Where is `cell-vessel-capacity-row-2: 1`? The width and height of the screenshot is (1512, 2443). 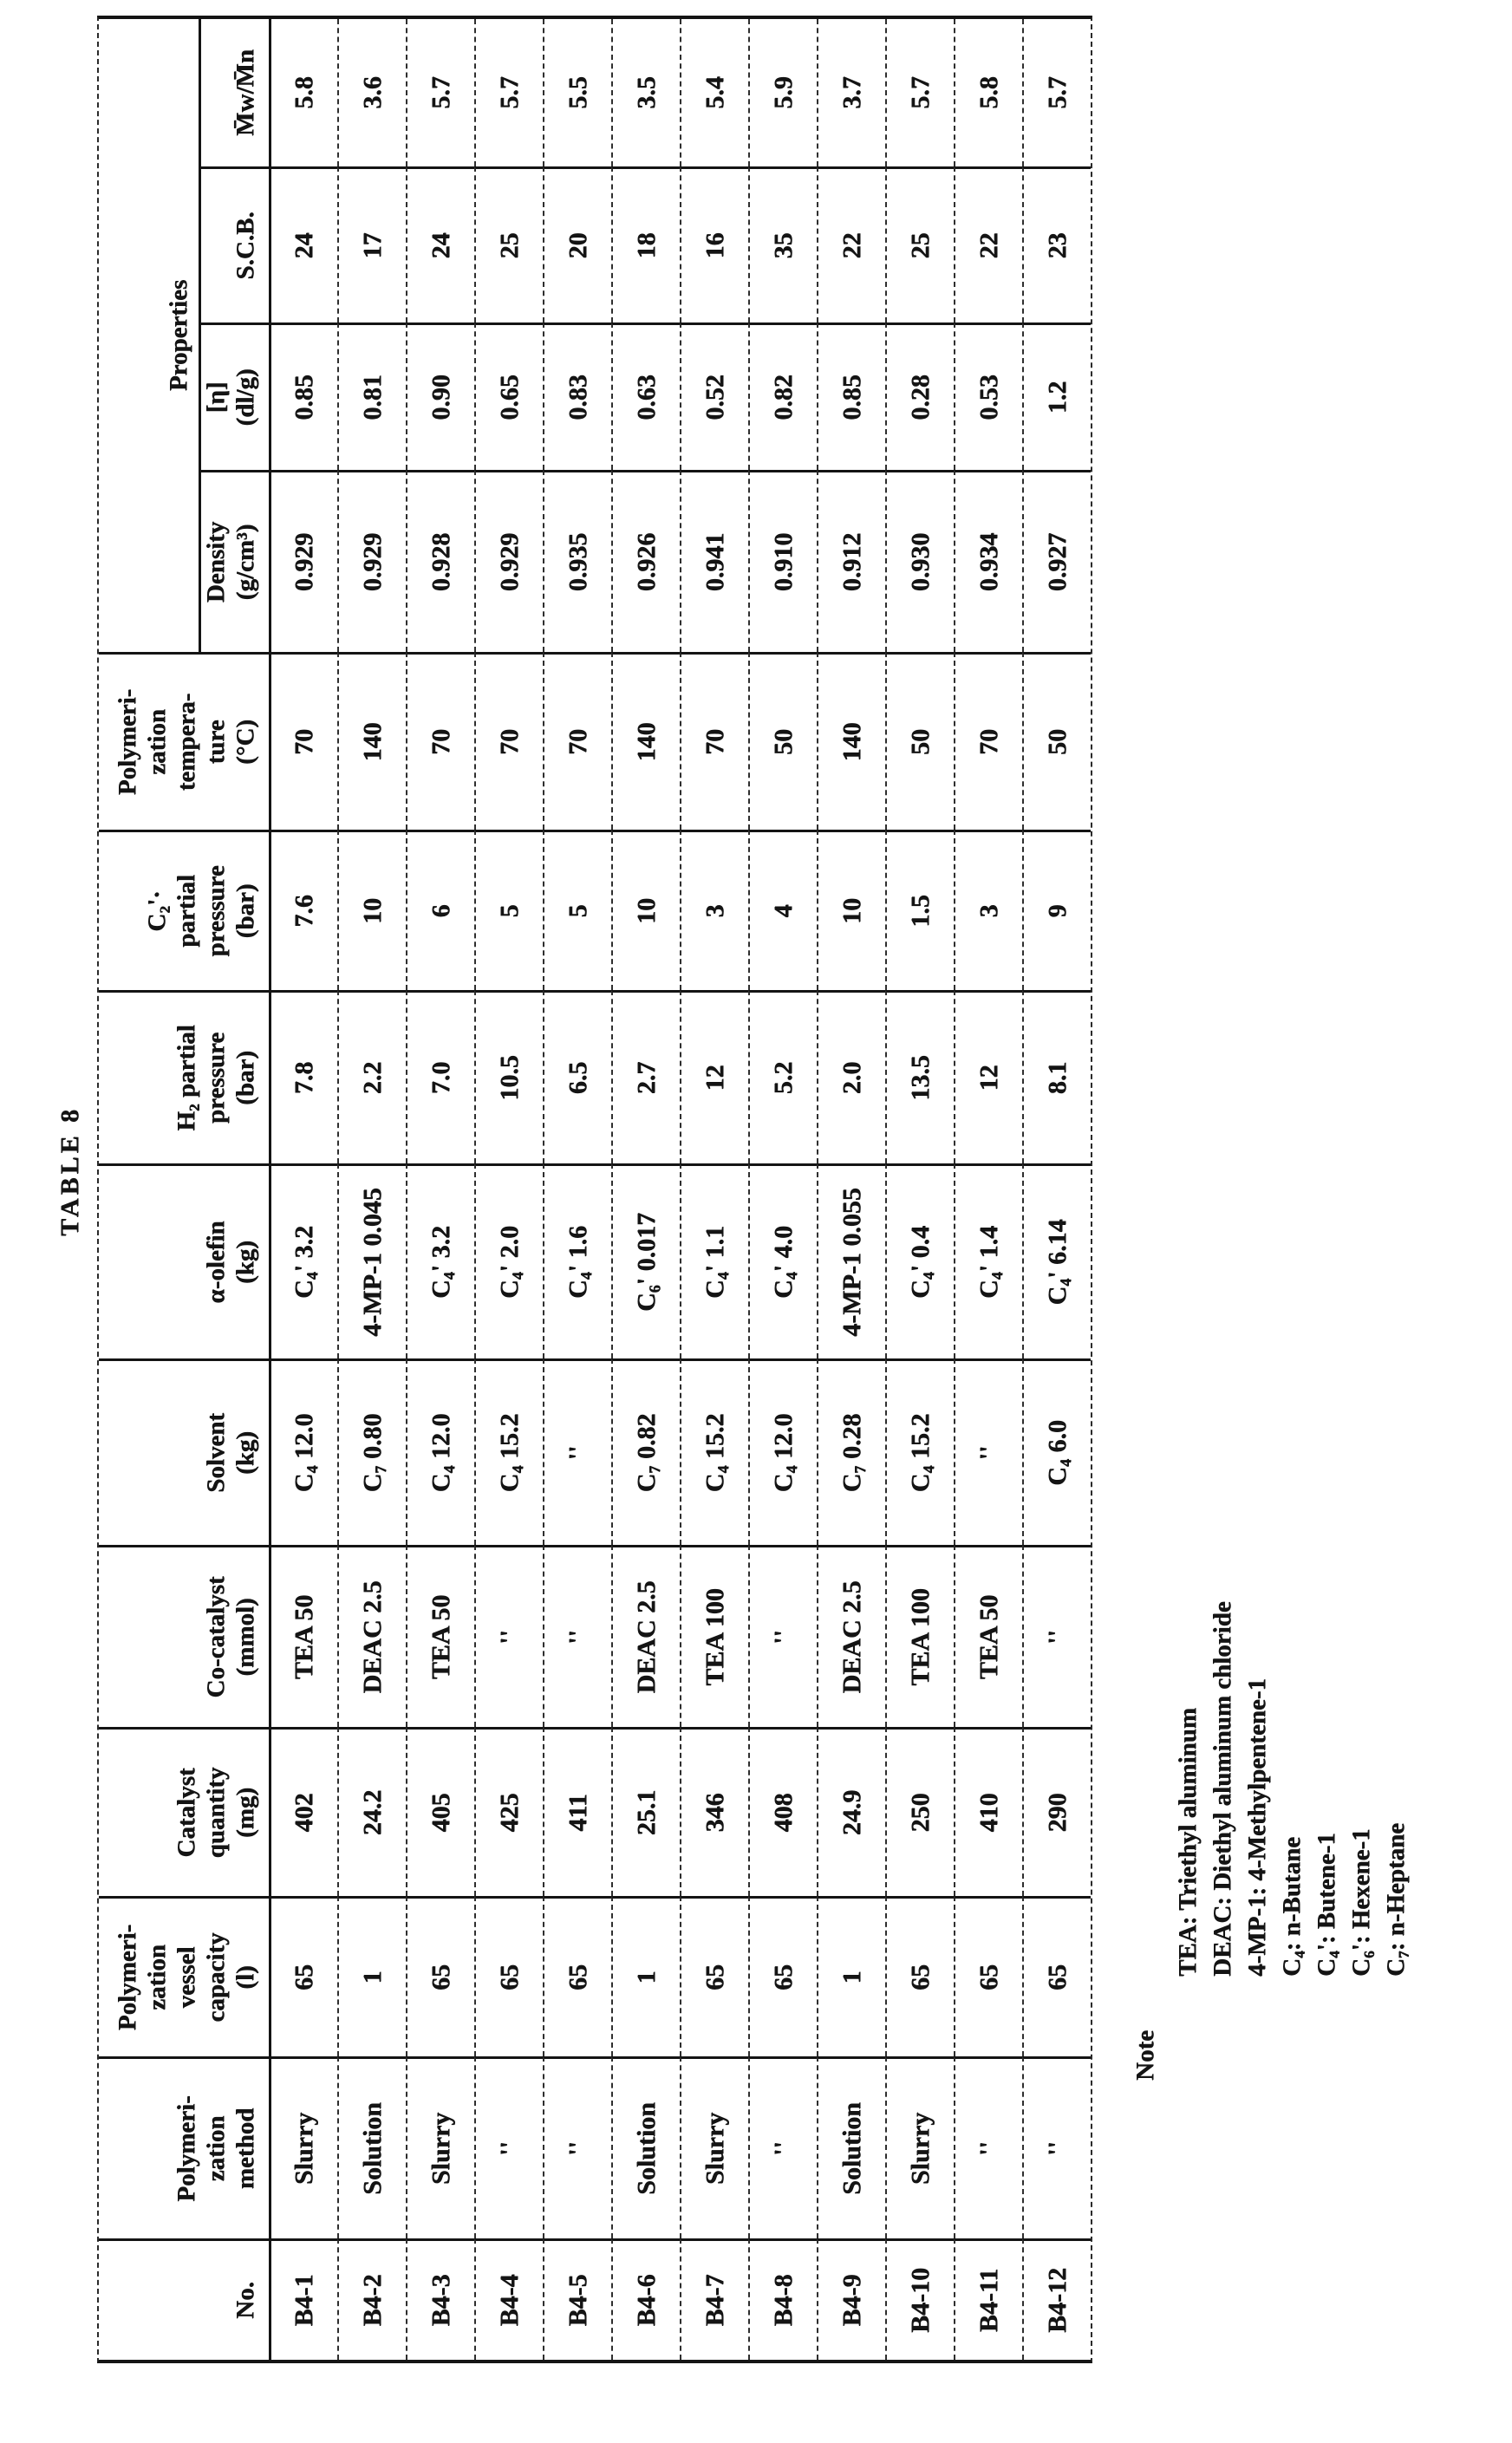
cell-vessel-capacity-row-2: 1 is located at coordinates (371, 1976).